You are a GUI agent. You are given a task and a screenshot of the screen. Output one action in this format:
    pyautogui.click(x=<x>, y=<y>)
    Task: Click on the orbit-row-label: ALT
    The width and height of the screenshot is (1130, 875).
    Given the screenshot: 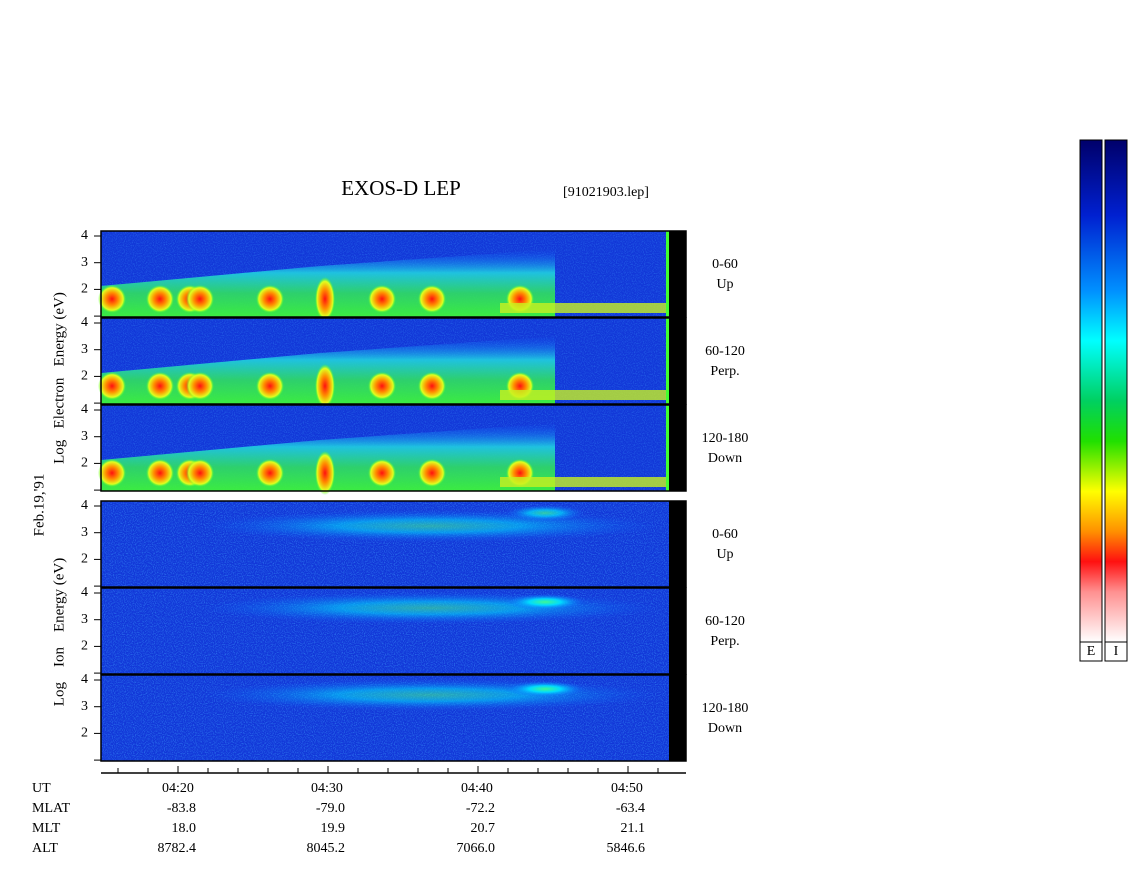 What is the action you would take?
    pyautogui.click(x=45, y=848)
    